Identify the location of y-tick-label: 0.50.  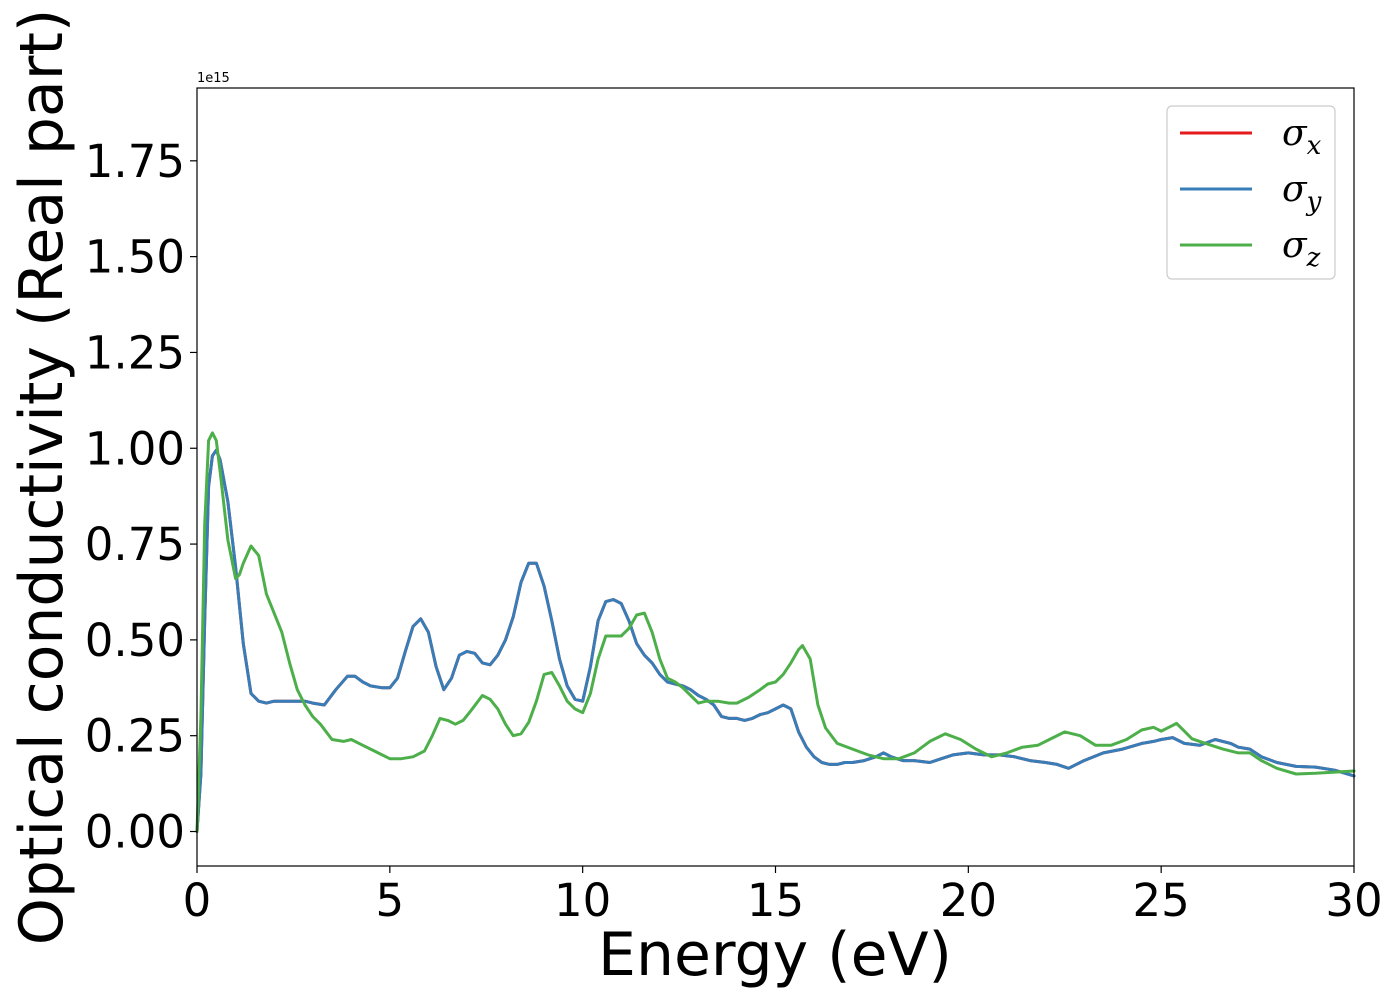
(135, 640).